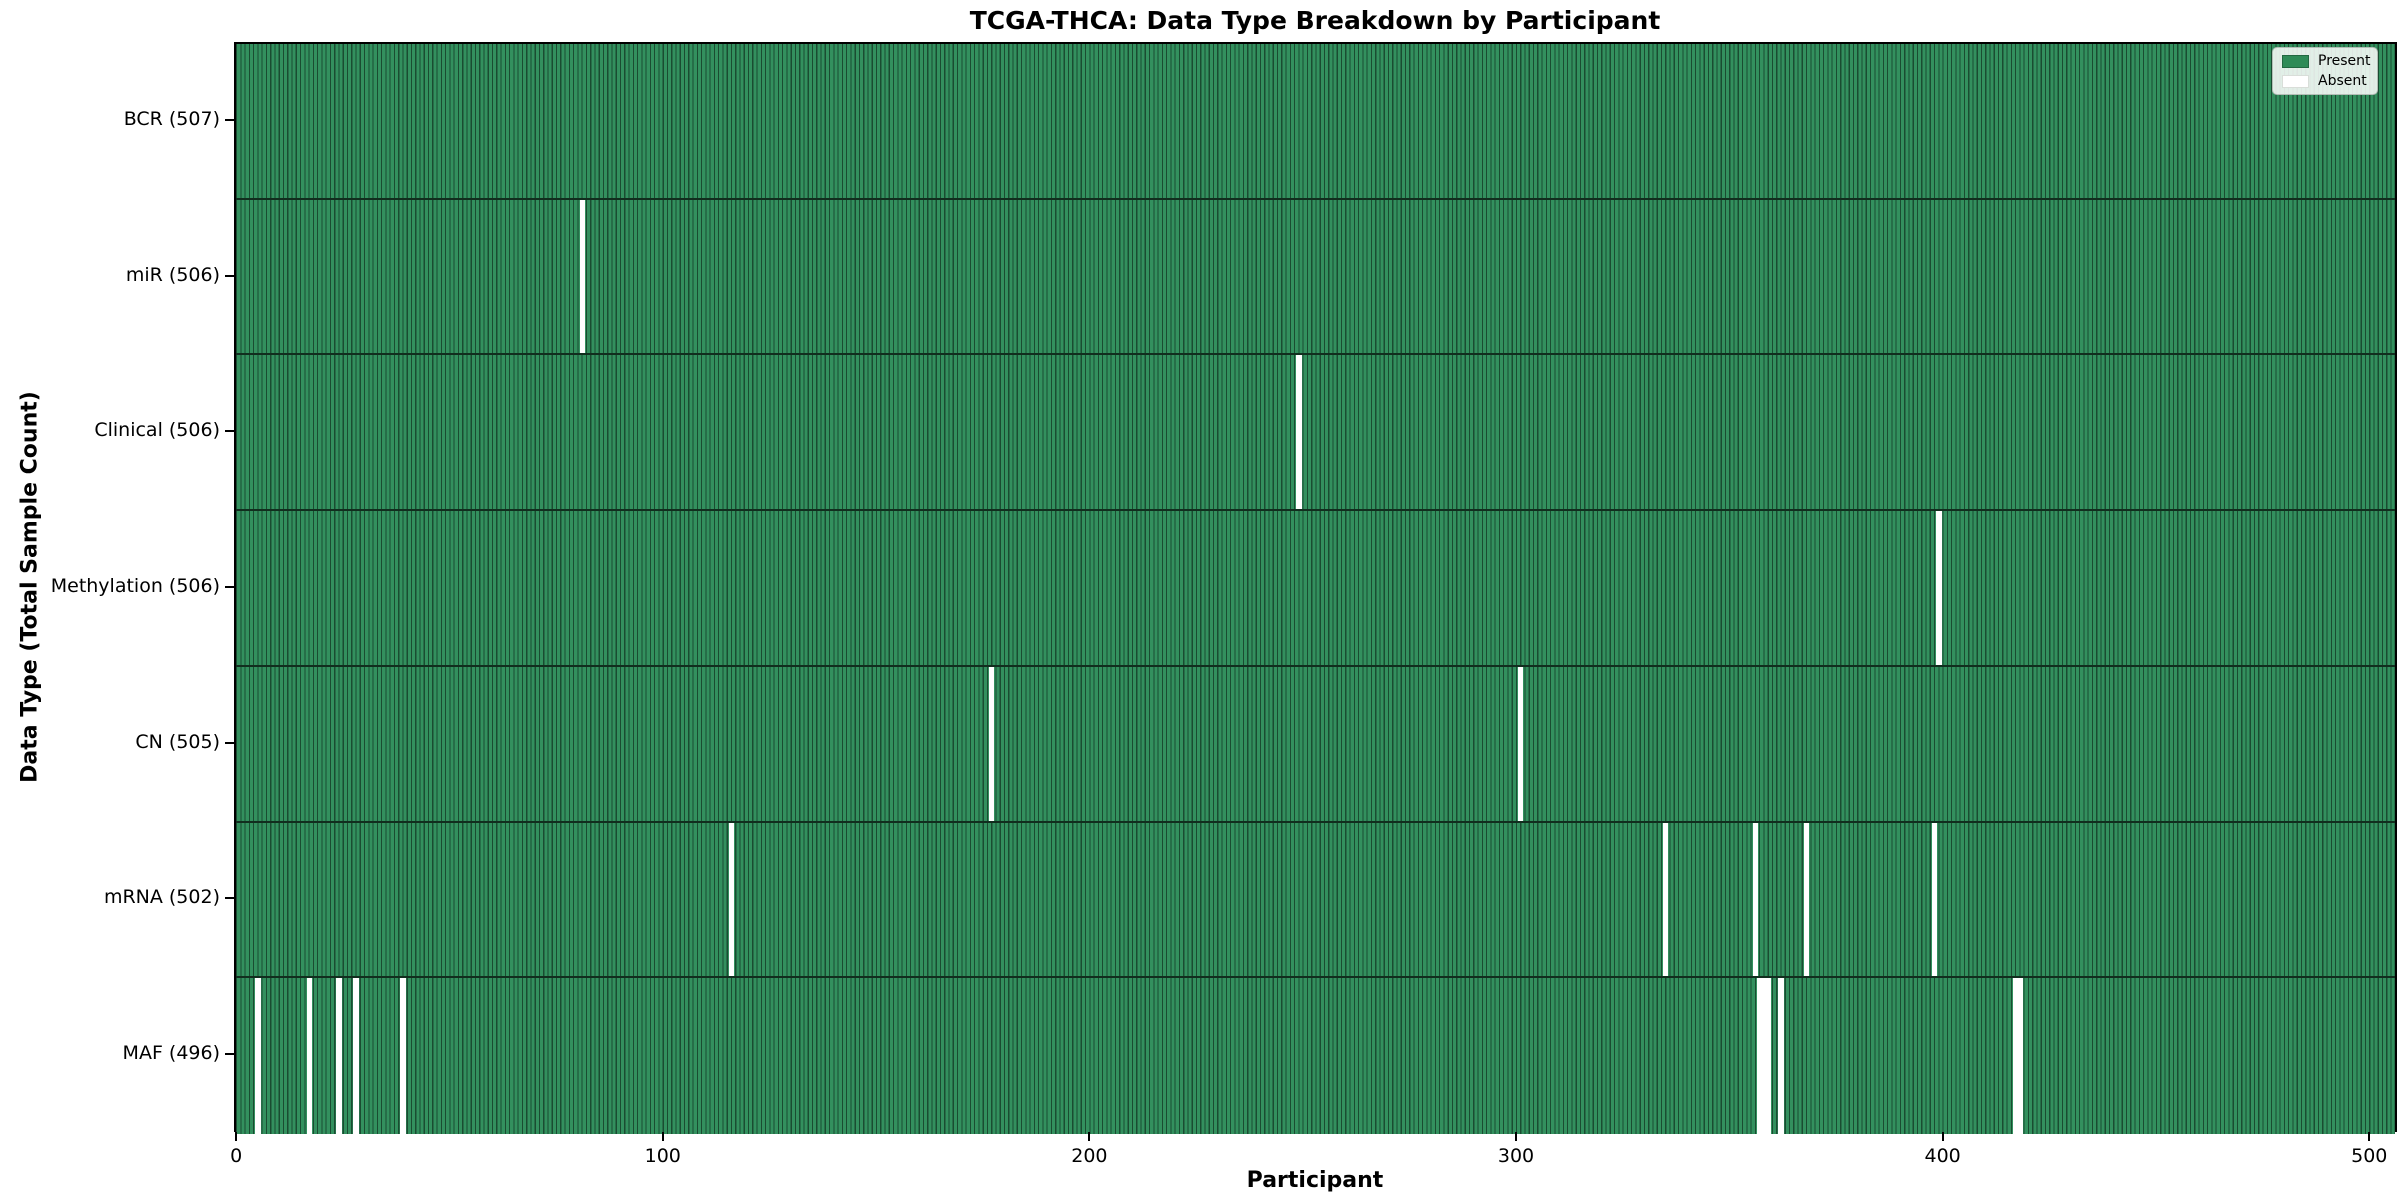  Describe the element at coordinates (662, 1156) in the screenshot. I see `x-tick-label: 100` at that location.